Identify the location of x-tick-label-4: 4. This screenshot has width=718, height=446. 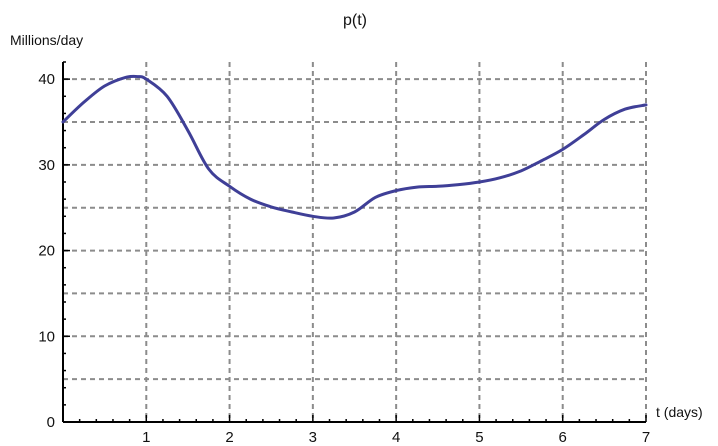
(396, 437).